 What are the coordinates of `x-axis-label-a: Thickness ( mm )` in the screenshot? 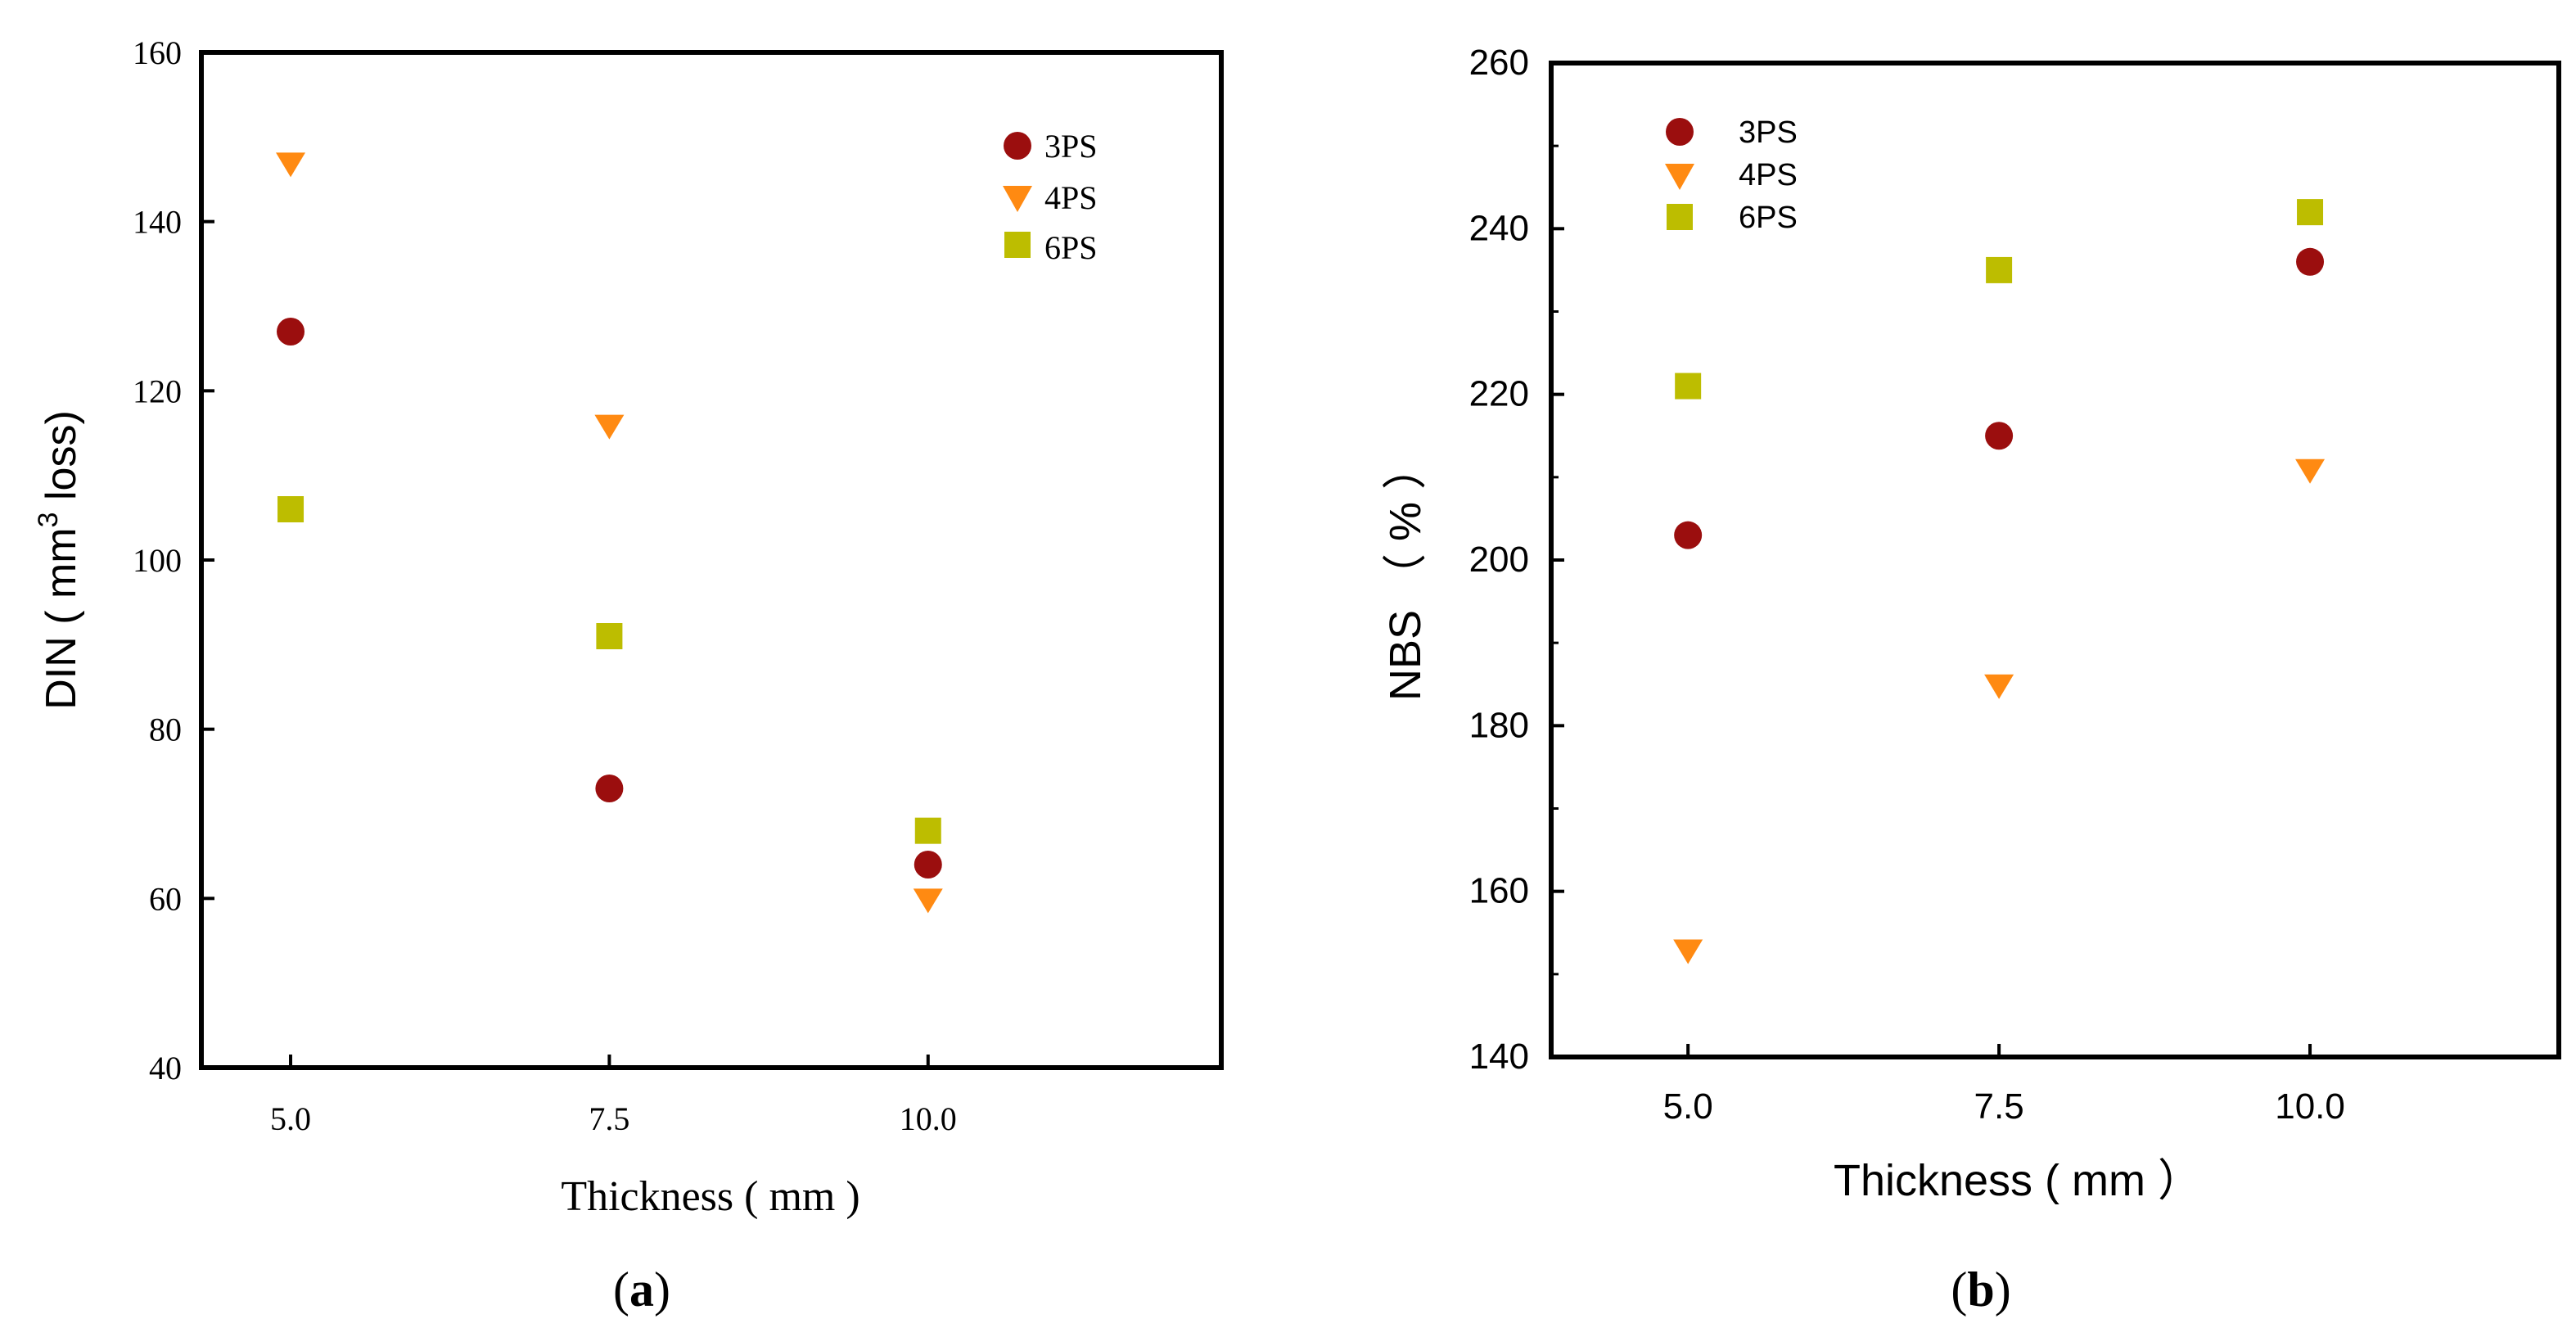 It's located at (710, 1196).